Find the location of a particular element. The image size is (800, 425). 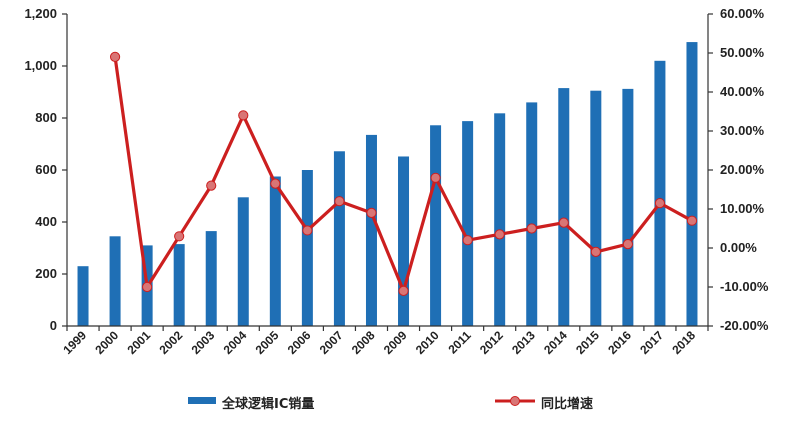

legend-label-sales: 全球逻辑IC销量 is located at coordinates (267, 404).